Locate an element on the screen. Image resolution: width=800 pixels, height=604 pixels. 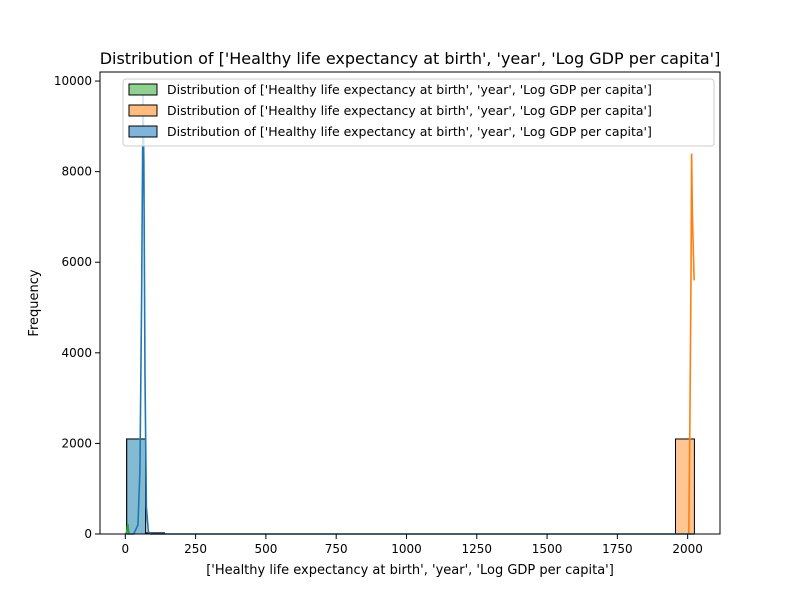
y-tick-label: 4000 is located at coordinates (76, 353).